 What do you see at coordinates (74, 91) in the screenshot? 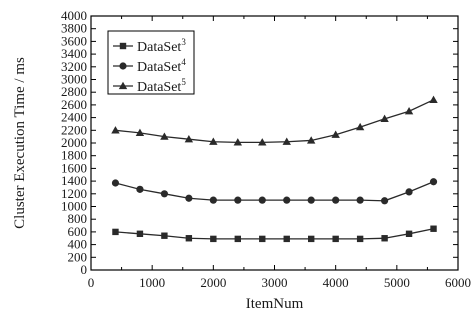
I see `y-tick-label: 2800` at bounding box center [74, 91].